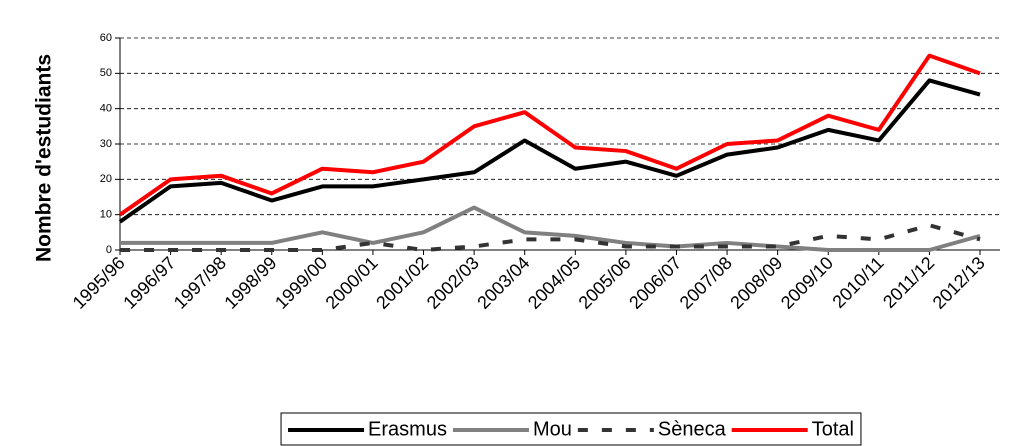 This screenshot has width=1028, height=446. What do you see at coordinates (250, 283) in the screenshot?
I see `x-tick-label: 1998/99` at bounding box center [250, 283].